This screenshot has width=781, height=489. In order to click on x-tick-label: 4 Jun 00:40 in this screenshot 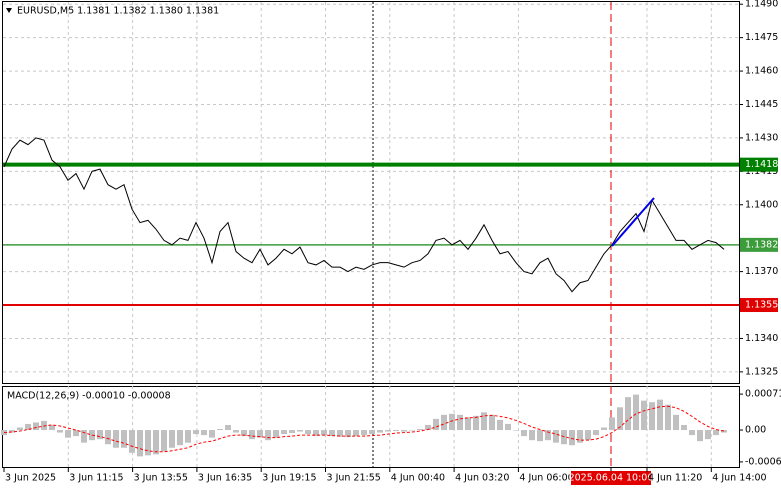, I will do `click(418, 478)`.